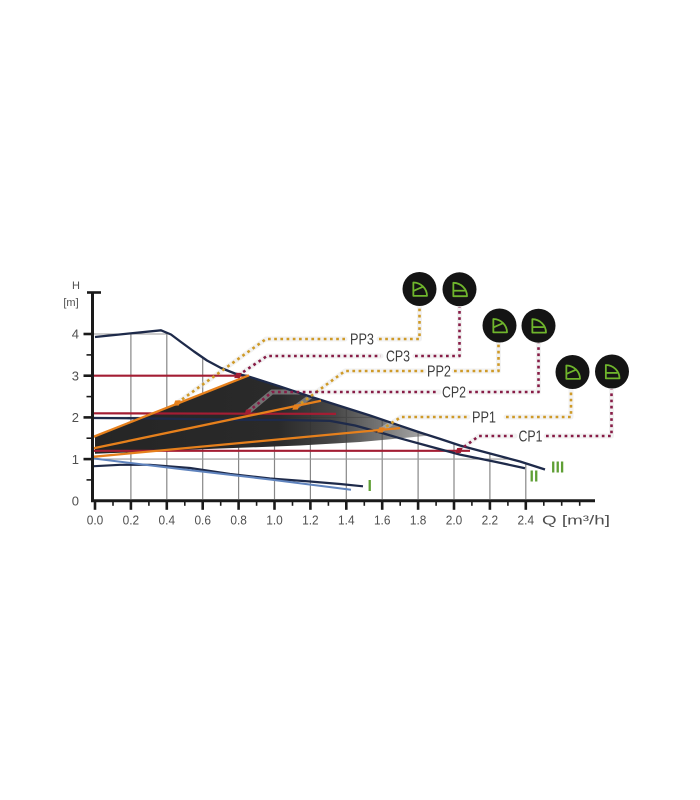 The height and width of the screenshot is (800, 700). What do you see at coordinates (370, 486) in the screenshot?
I see `svg-text: I` at bounding box center [370, 486].